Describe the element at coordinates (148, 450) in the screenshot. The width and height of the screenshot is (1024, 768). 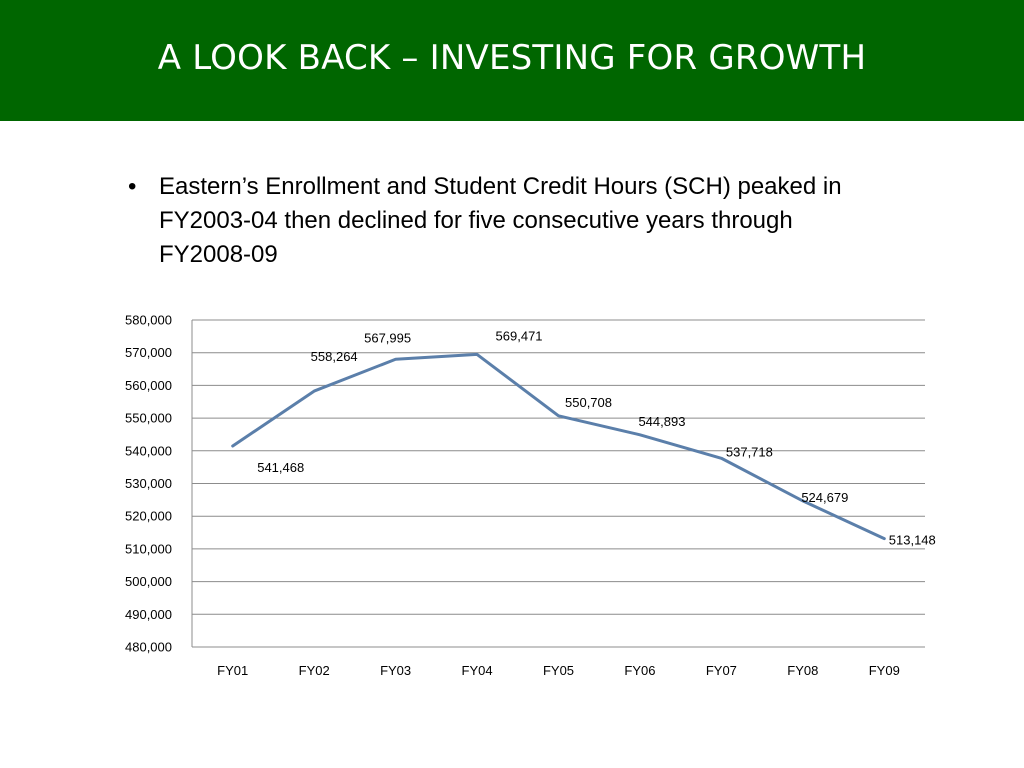
I see `y-tick-label: 540,000` at that location.